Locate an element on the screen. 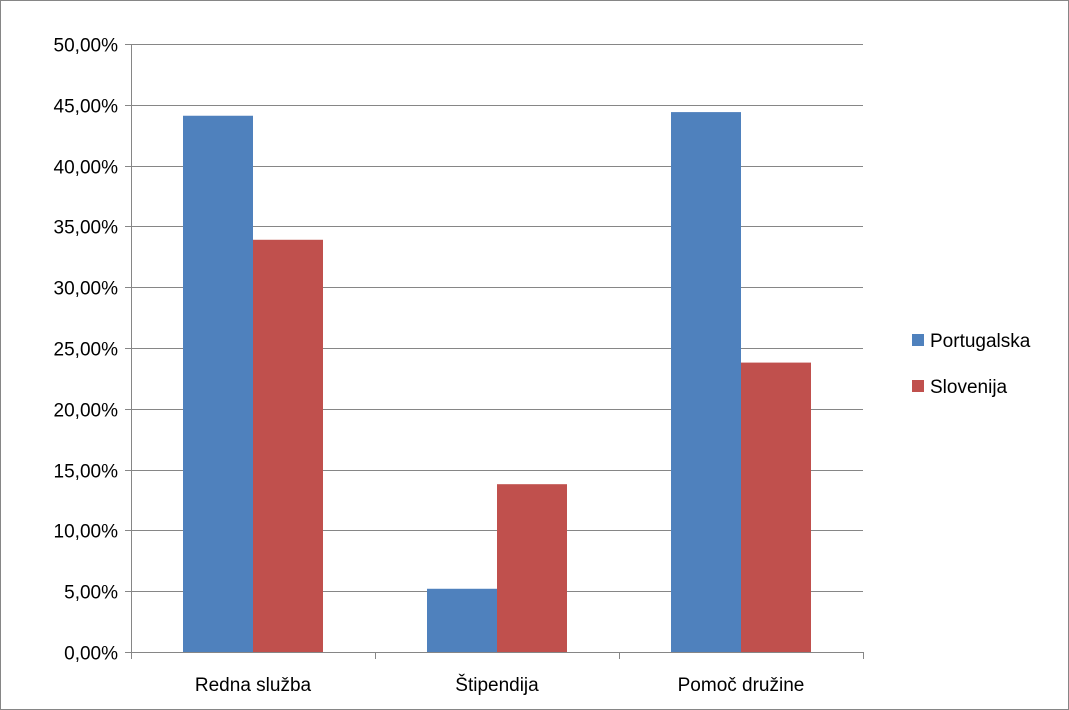 The width and height of the screenshot is (1069, 710). x-category-label: Pomoč družine is located at coordinates (741, 685).